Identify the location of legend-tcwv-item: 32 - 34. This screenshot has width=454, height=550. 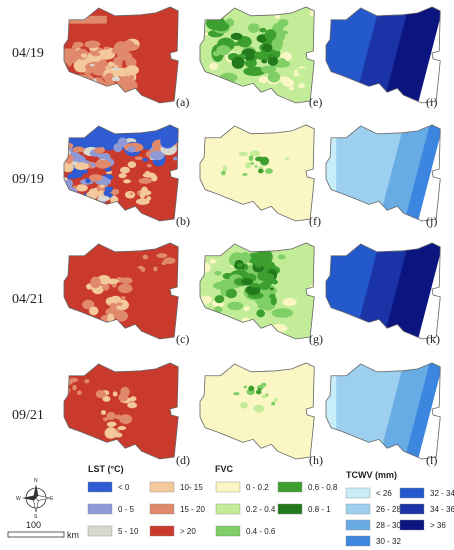
(426, 493).